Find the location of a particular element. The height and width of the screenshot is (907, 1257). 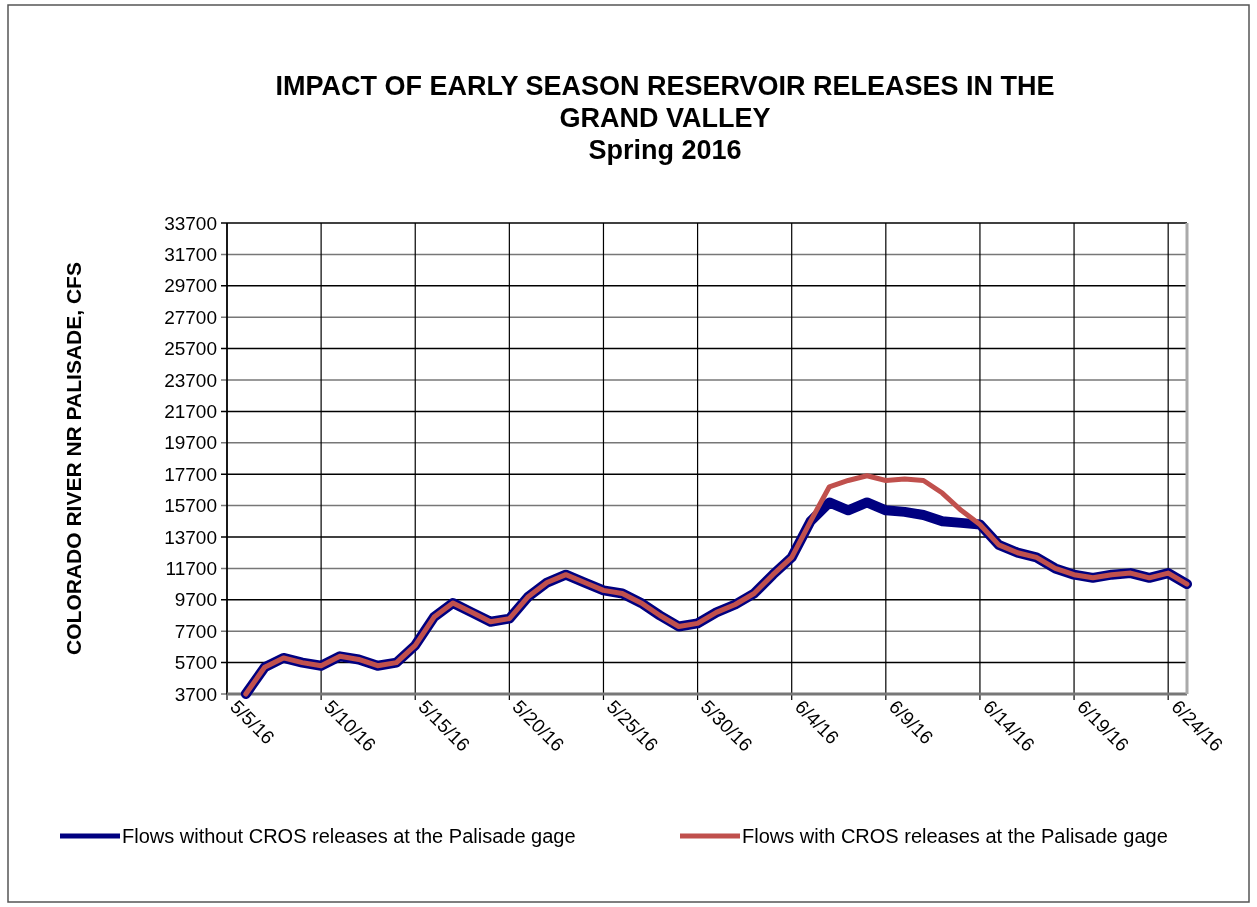

y-tick-label: 13700 is located at coordinates (190, 537).